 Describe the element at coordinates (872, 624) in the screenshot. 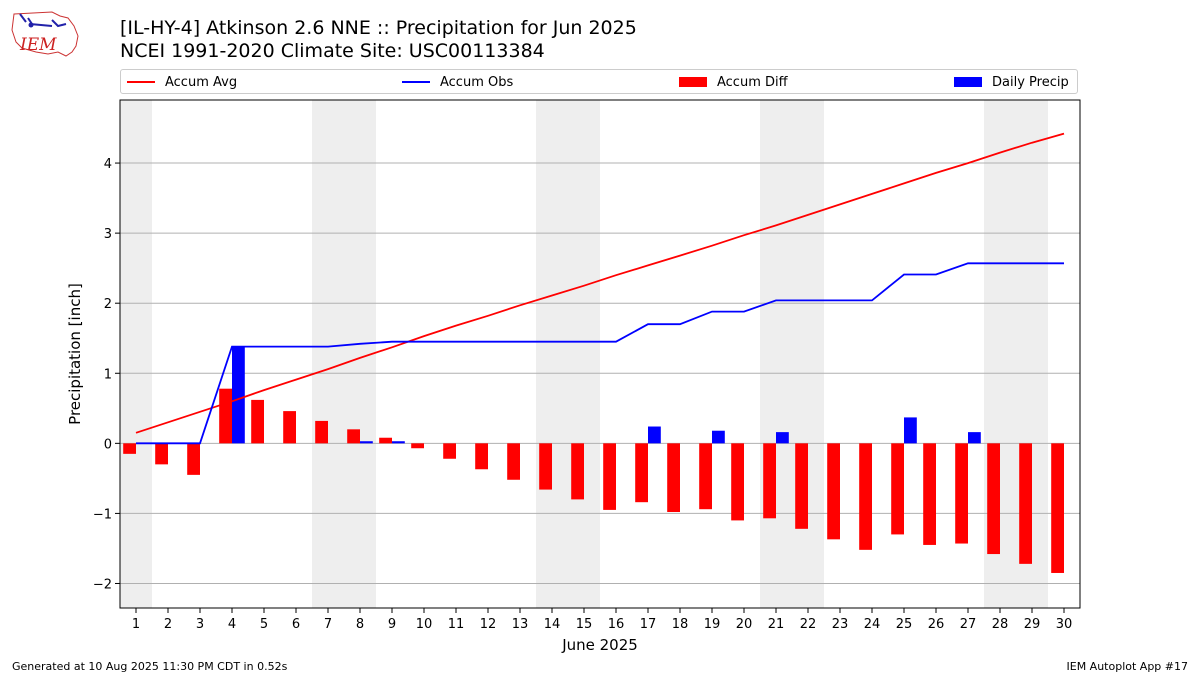

I see `x-tick-label: 24` at that location.